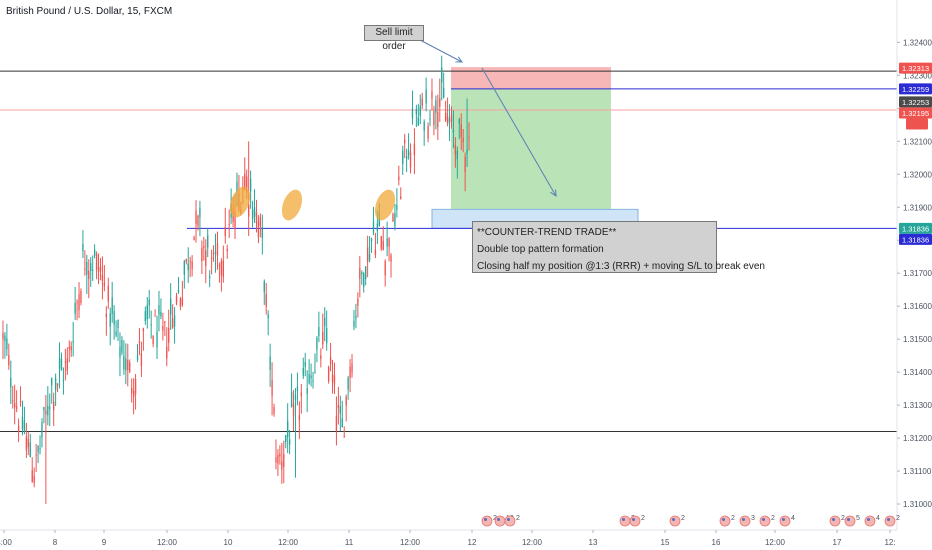 The height and width of the screenshot is (550, 932). Describe the element at coordinates (167, 542) in the screenshot. I see `x-tick-label: 12:00` at that location.